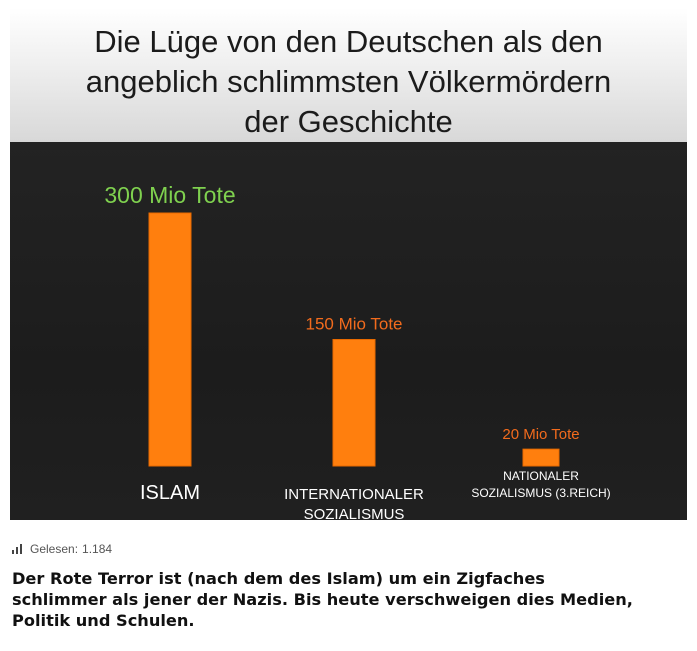 The width and height of the screenshot is (697, 651). Describe the element at coordinates (18, 549) in the screenshot. I see `bar-chart-icon` at that location.